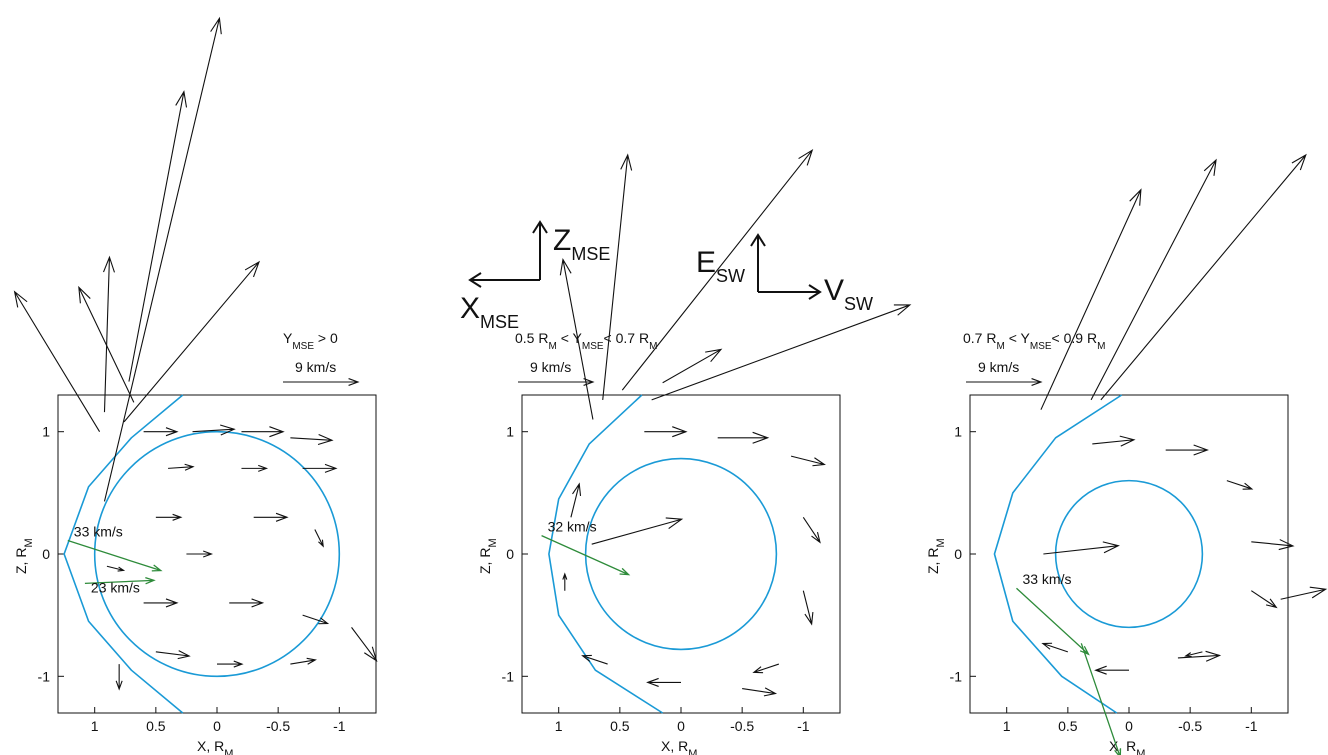 The height and width of the screenshot is (755, 1328). Describe the element at coordinates (958, 432) in the screenshot. I see `y-tick-label: 1` at that location.